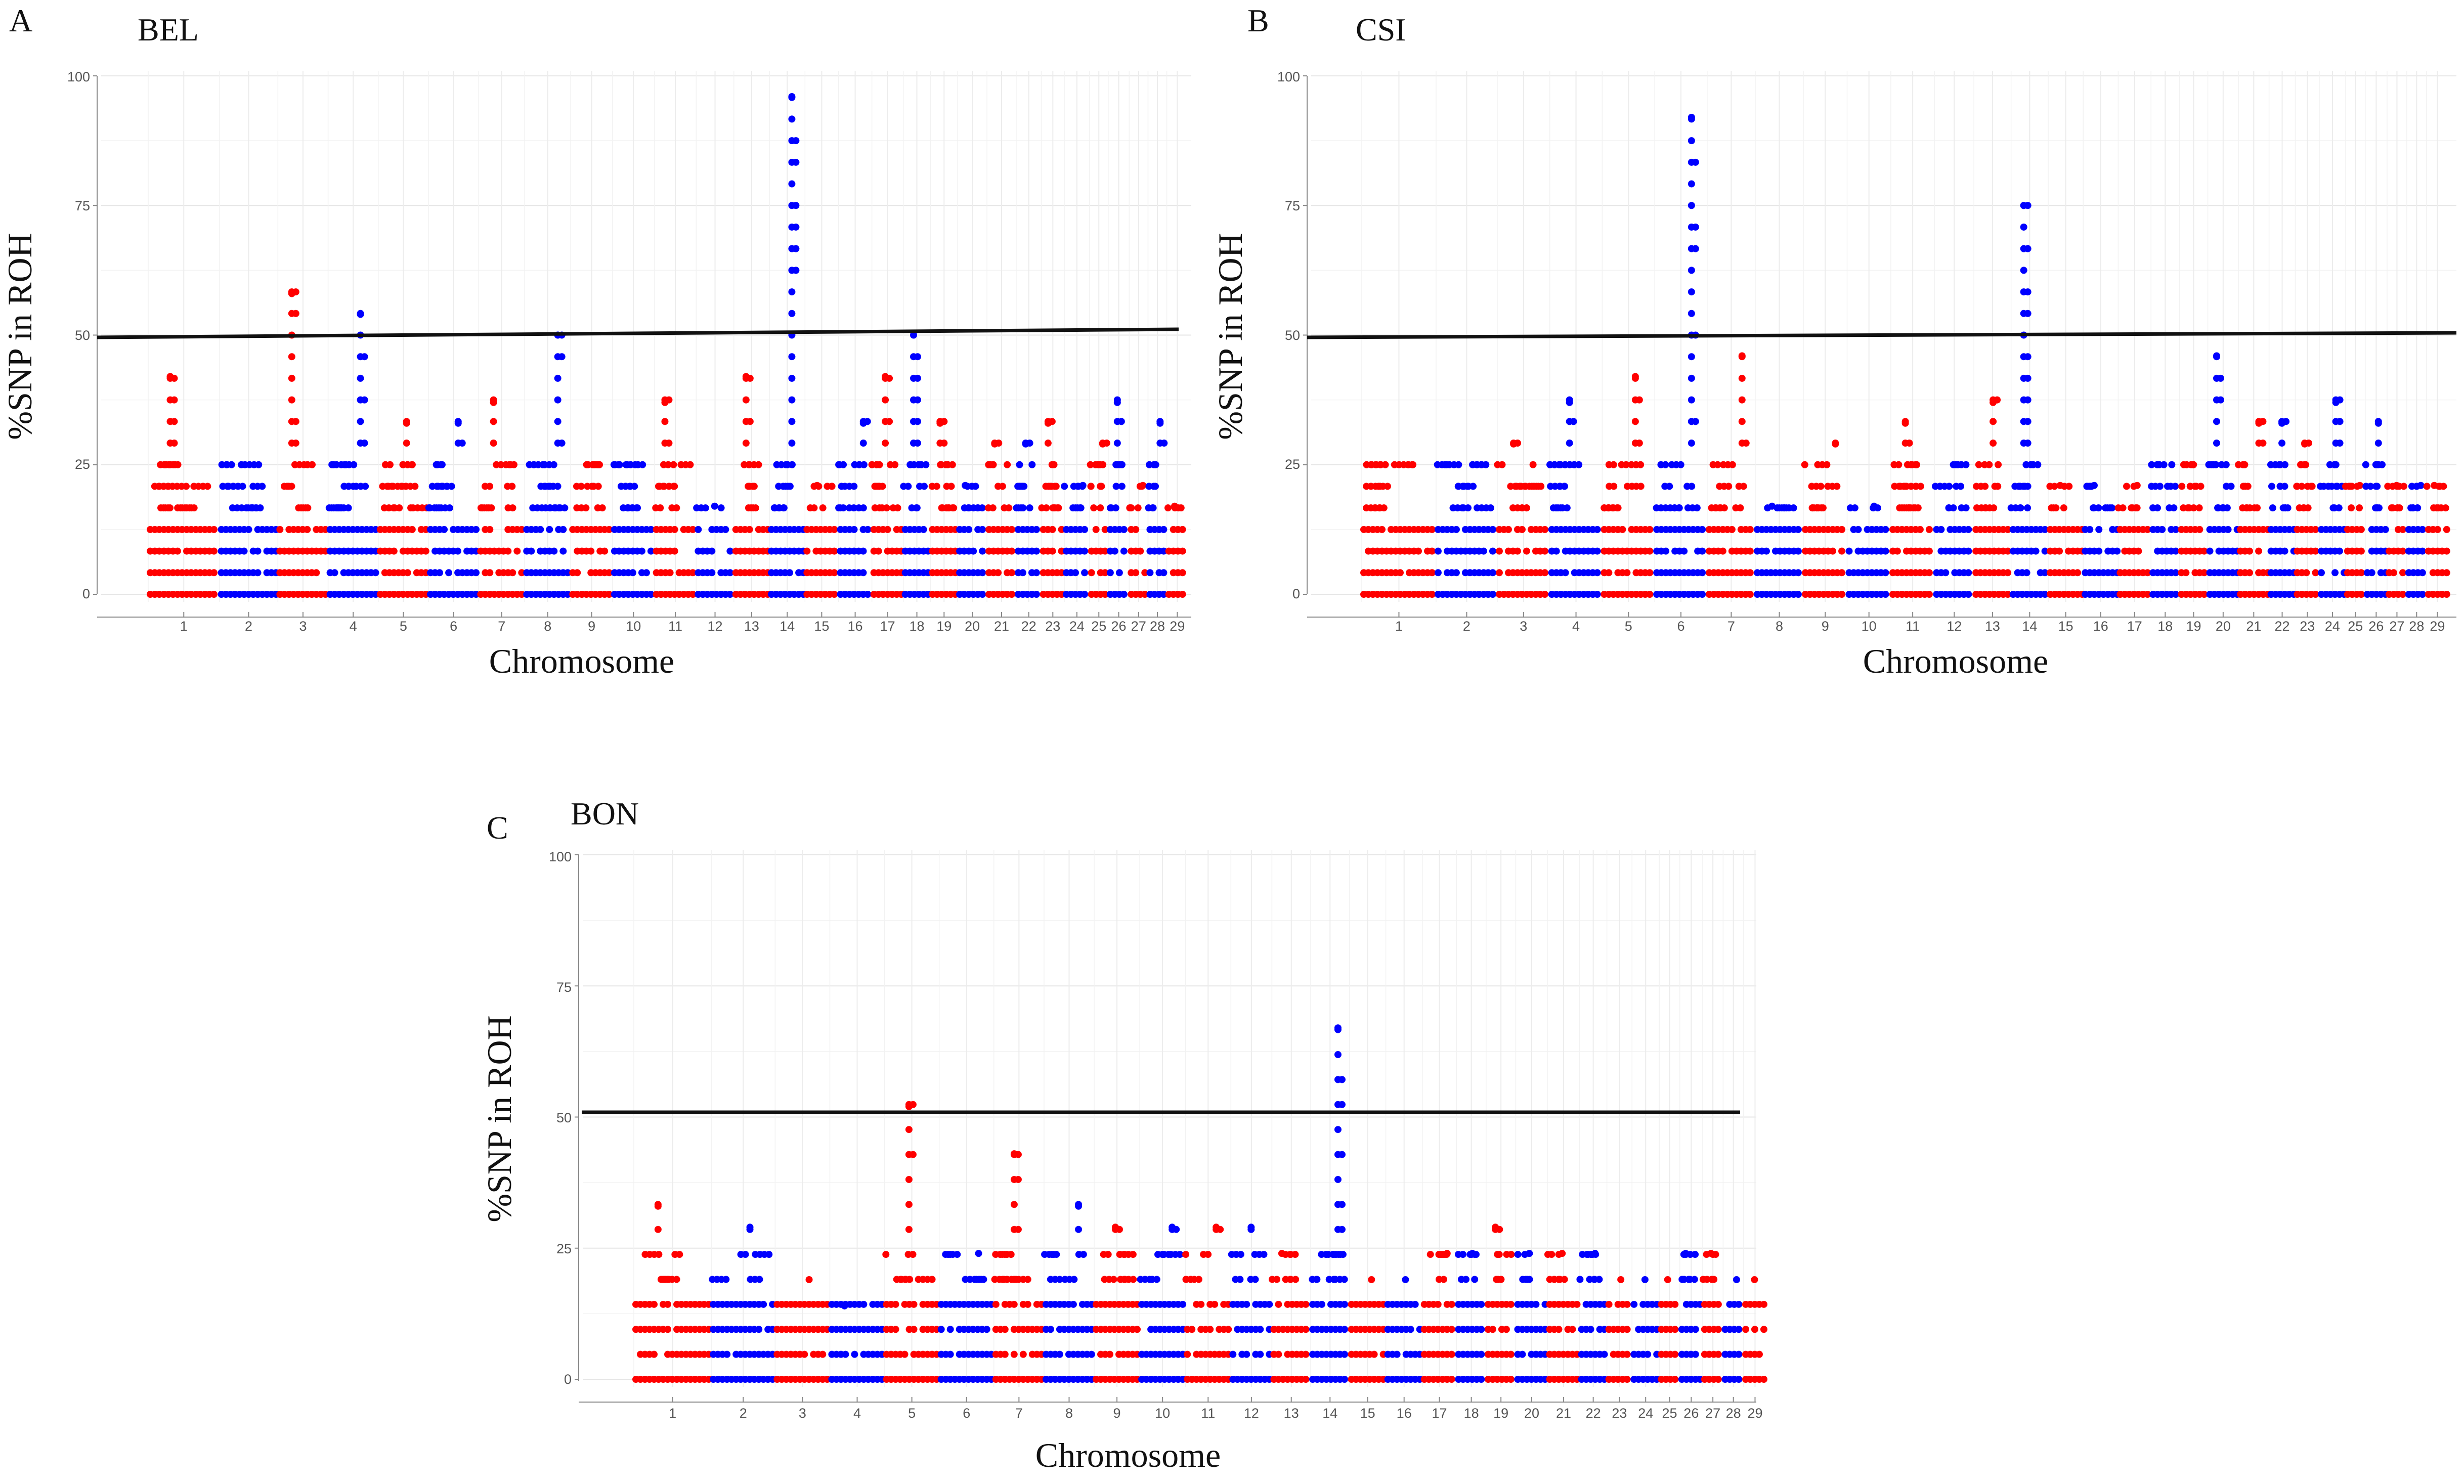 The height and width of the screenshot is (1484, 2464). I want to click on x-tick-label: 25, so click(2355, 626).